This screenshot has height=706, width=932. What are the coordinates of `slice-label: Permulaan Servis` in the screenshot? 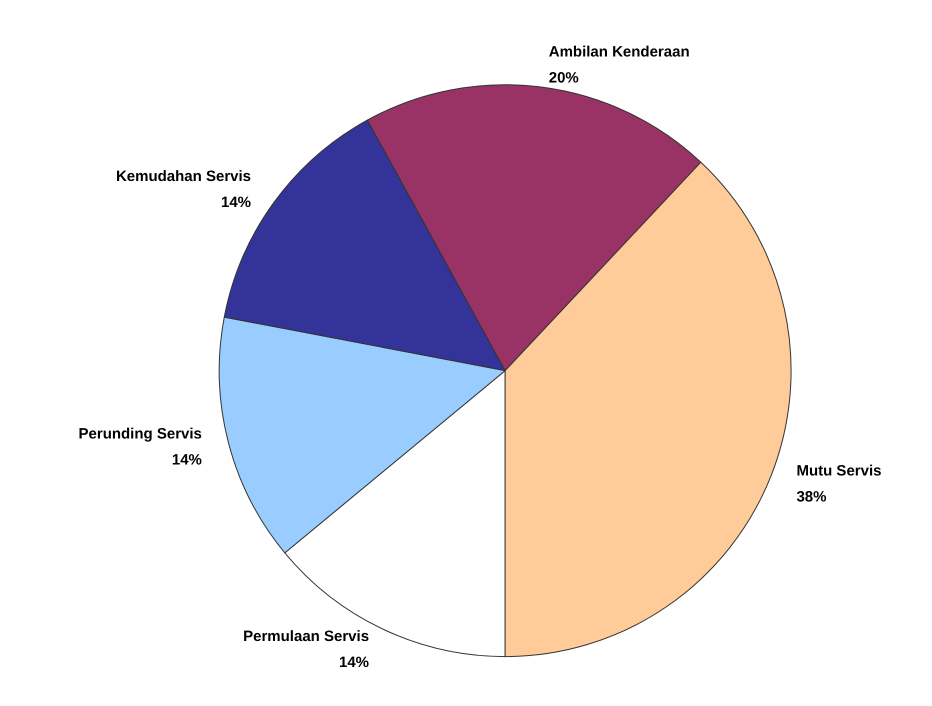 It's located at (306, 636).